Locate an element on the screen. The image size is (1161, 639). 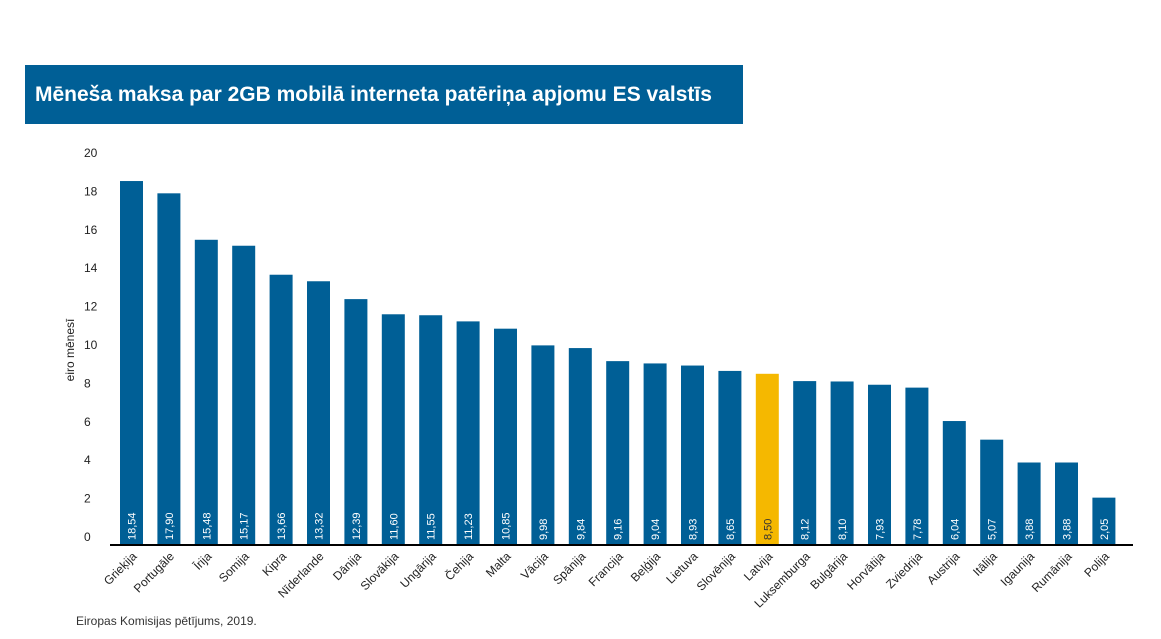
y-tick-label: 12 is located at coordinates (91, 307).